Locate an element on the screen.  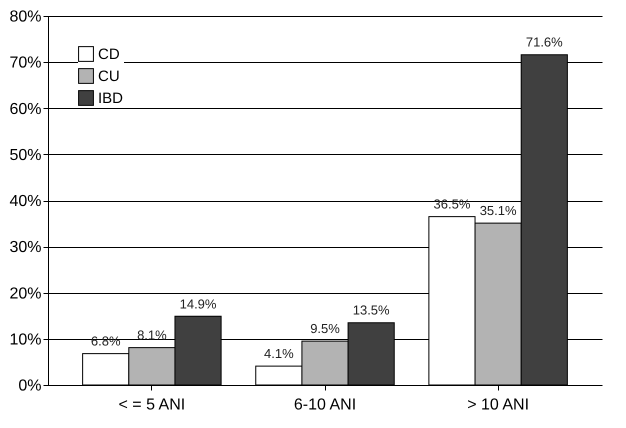
data-label: 71.6% is located at coordinates (545, 42).